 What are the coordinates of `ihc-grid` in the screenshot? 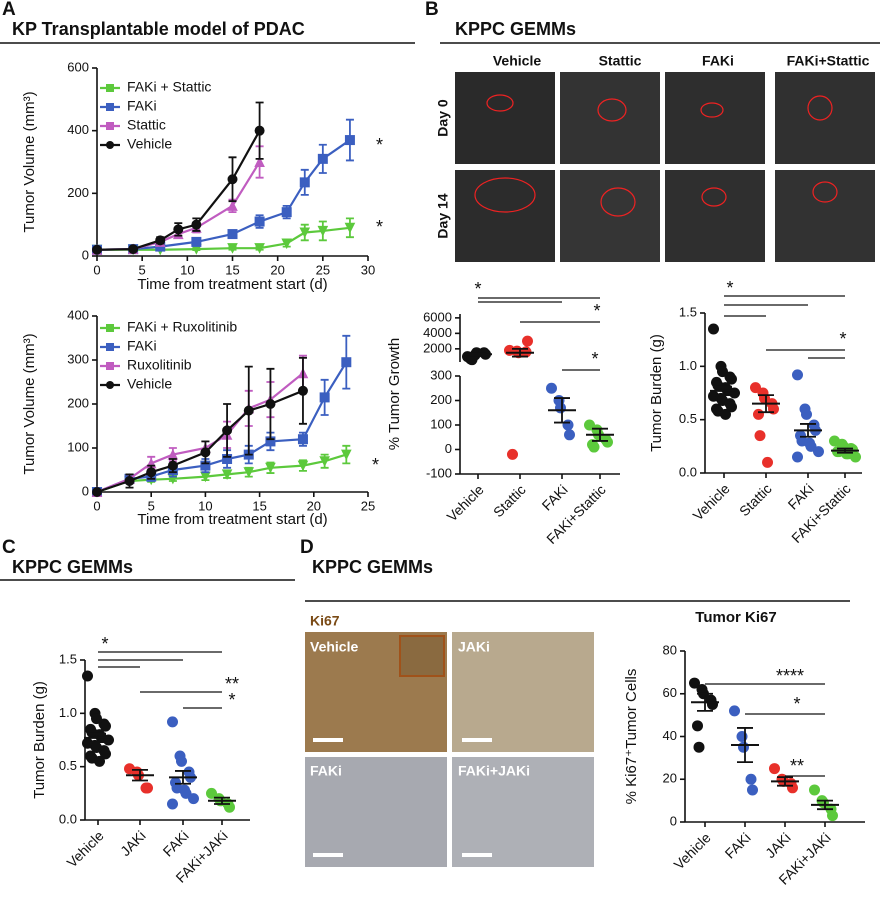 It's located at (449, 749).